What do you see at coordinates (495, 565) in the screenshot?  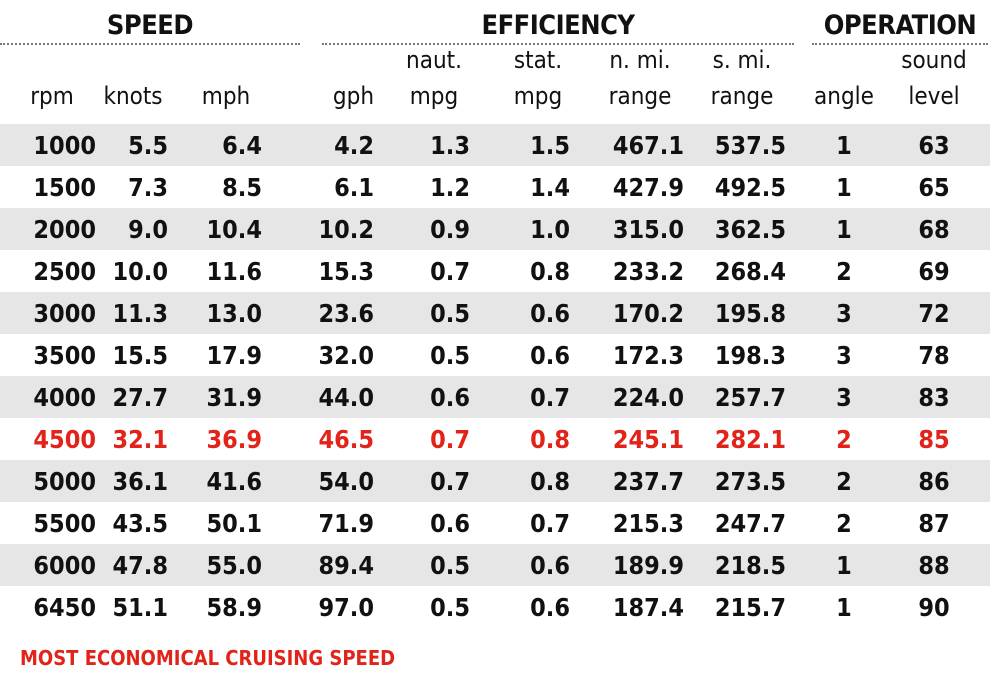 I see `table-row: 6000 47.8 55.0 89.4 0.5 0.6 189.9 218.5 1 88` at bounding box center [495, 565].